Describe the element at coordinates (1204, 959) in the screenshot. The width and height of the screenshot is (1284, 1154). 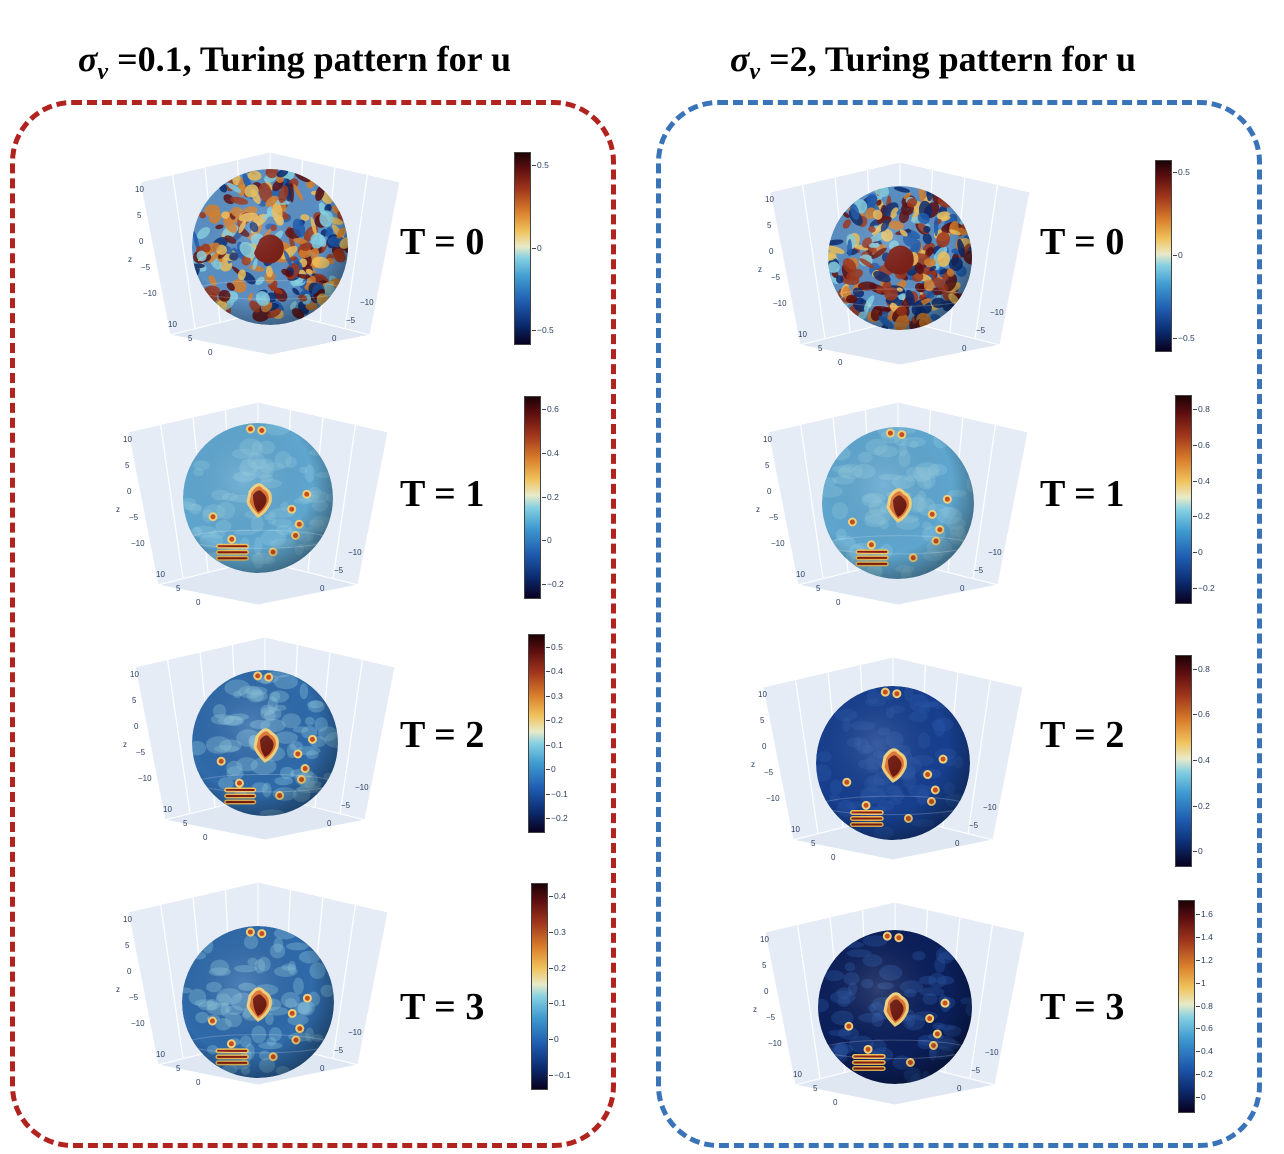
I see `colorbar-tick-label: 1.2` at that location.